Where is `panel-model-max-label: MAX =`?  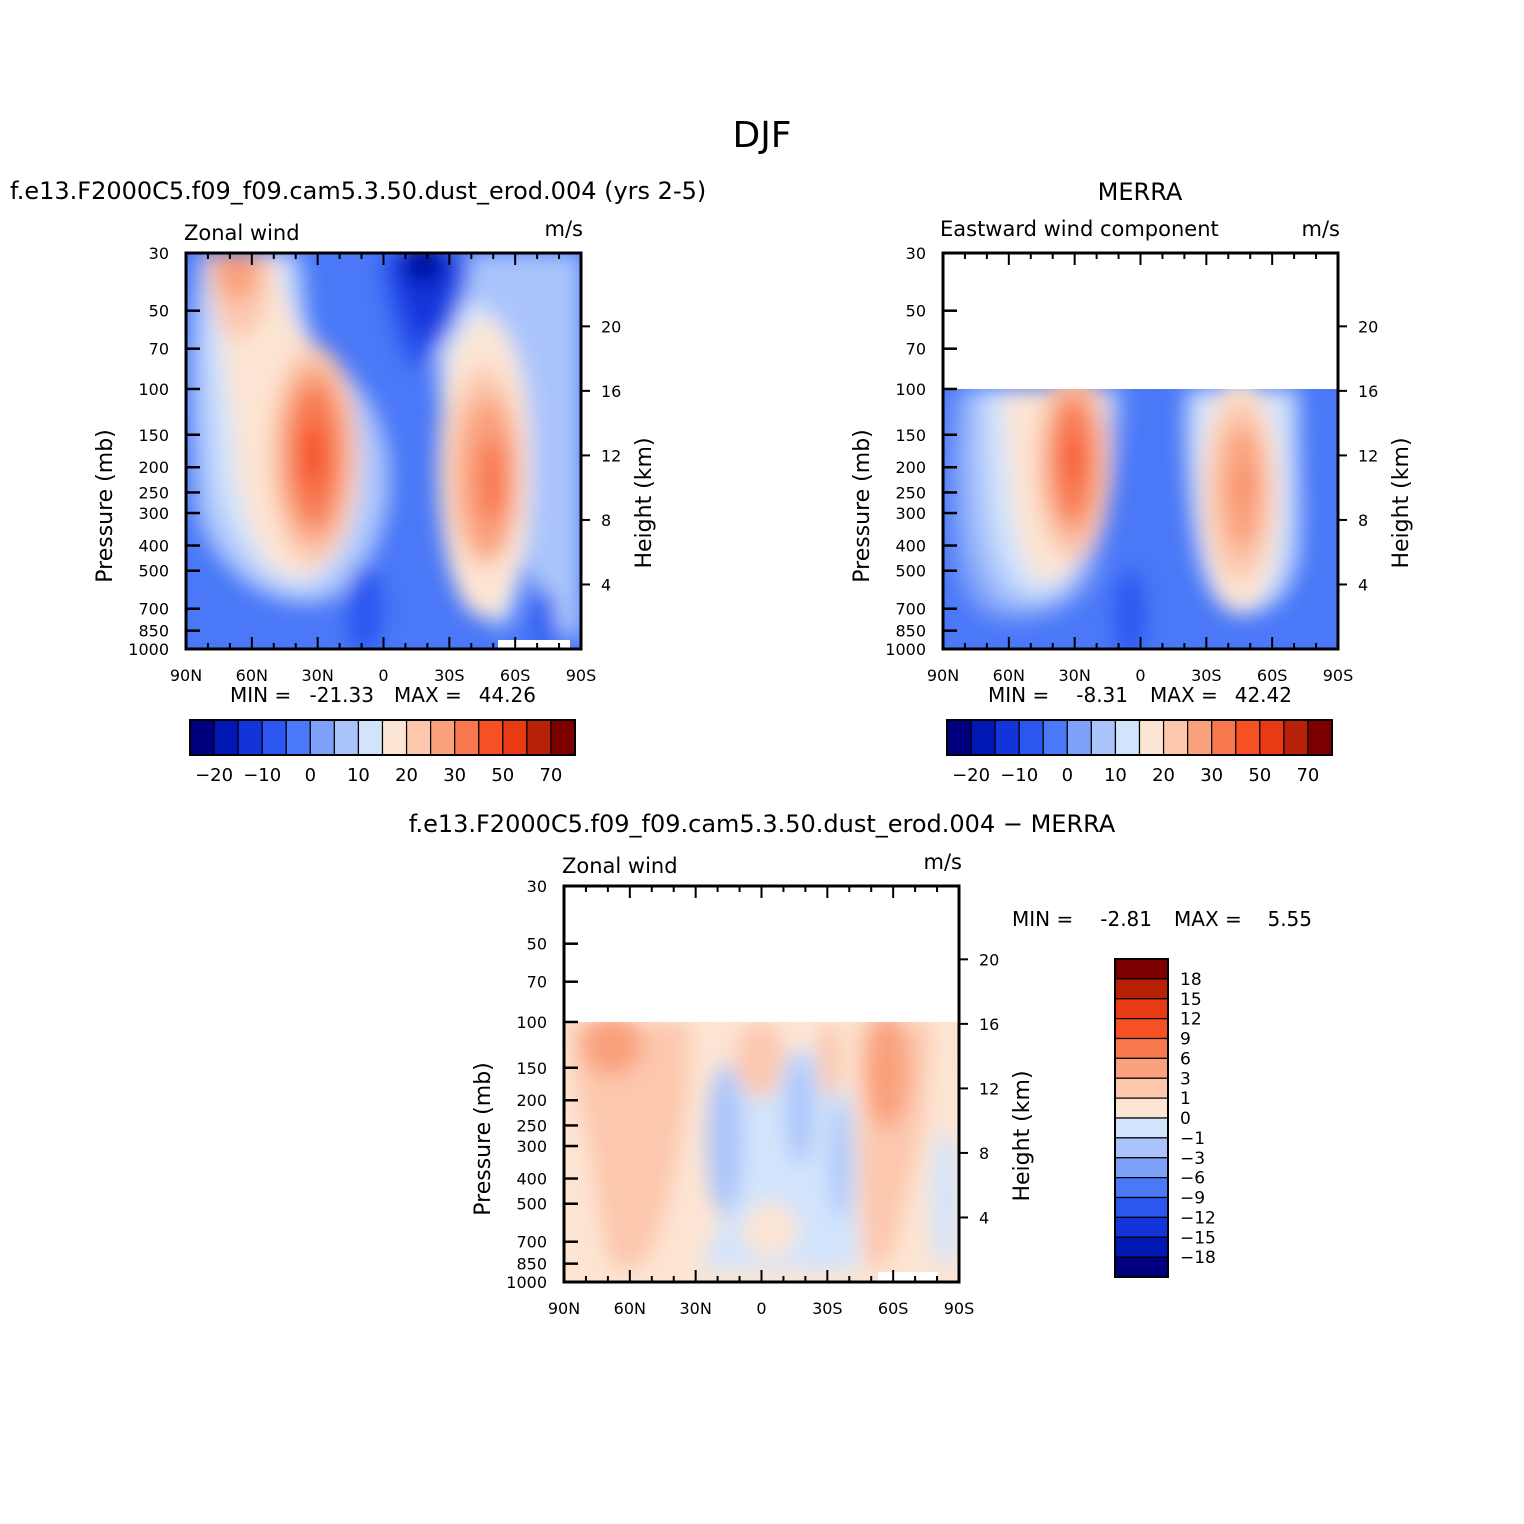 panel-model-max-label: MAX = is located at coordinates (428, 695).